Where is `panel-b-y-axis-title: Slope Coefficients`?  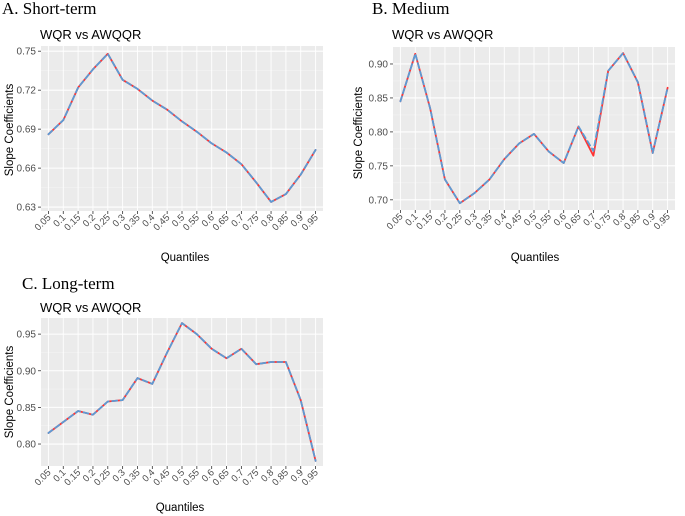 panel-b-y-axis-title: Slope Coefficients is located at coordinates (359, 133).